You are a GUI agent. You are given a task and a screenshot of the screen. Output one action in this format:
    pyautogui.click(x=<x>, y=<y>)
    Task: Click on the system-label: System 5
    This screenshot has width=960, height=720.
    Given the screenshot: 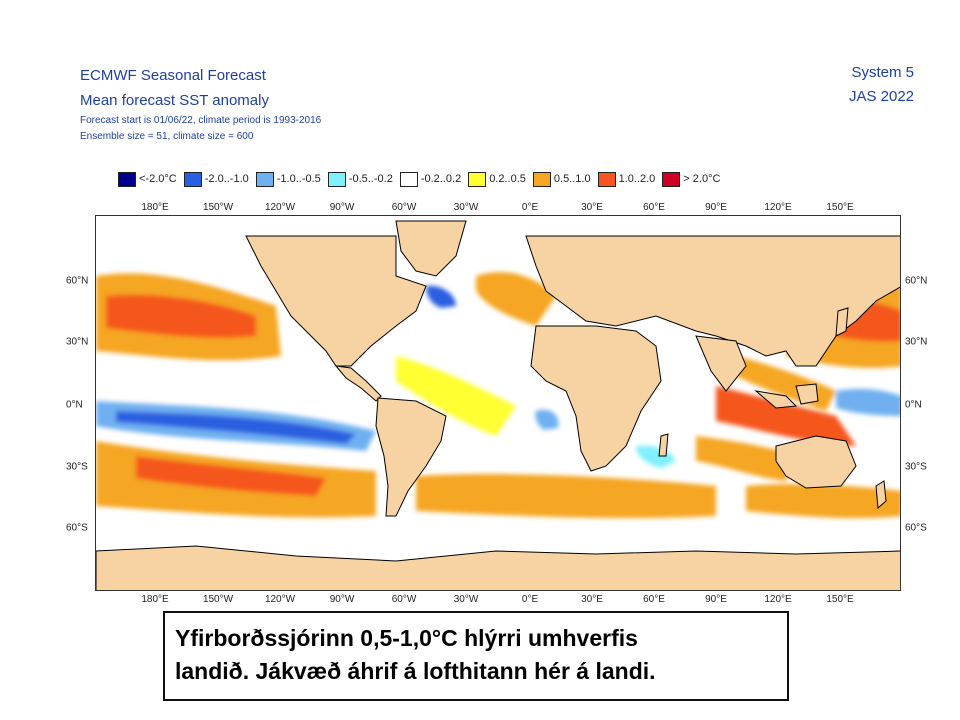 What is the action you would take?
    pyautogui.click(x=882, y=72)
    